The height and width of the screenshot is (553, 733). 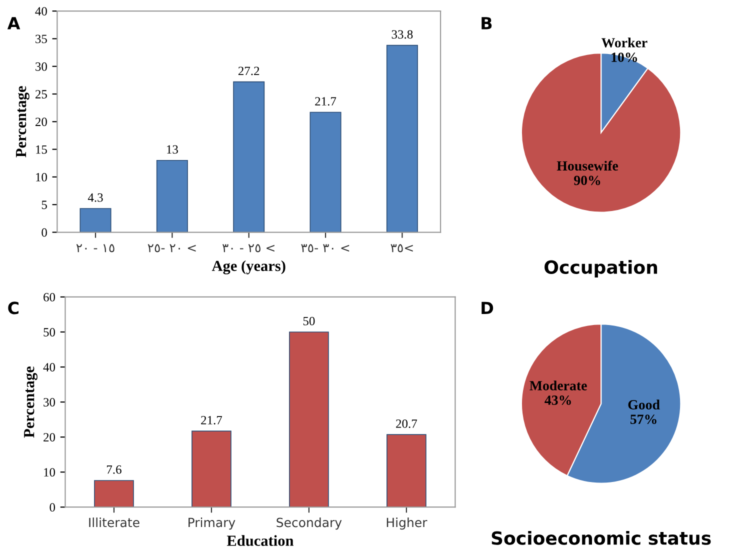 I want to click on y-tick-label: 15, so click(x=41, y=149).